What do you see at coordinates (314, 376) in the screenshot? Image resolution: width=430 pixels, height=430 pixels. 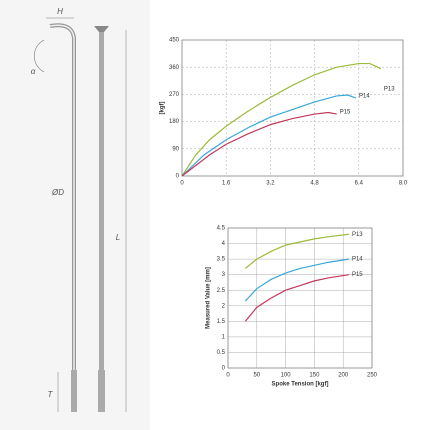 I see `x-tick-label: 150` at bounding box center [314, 376].